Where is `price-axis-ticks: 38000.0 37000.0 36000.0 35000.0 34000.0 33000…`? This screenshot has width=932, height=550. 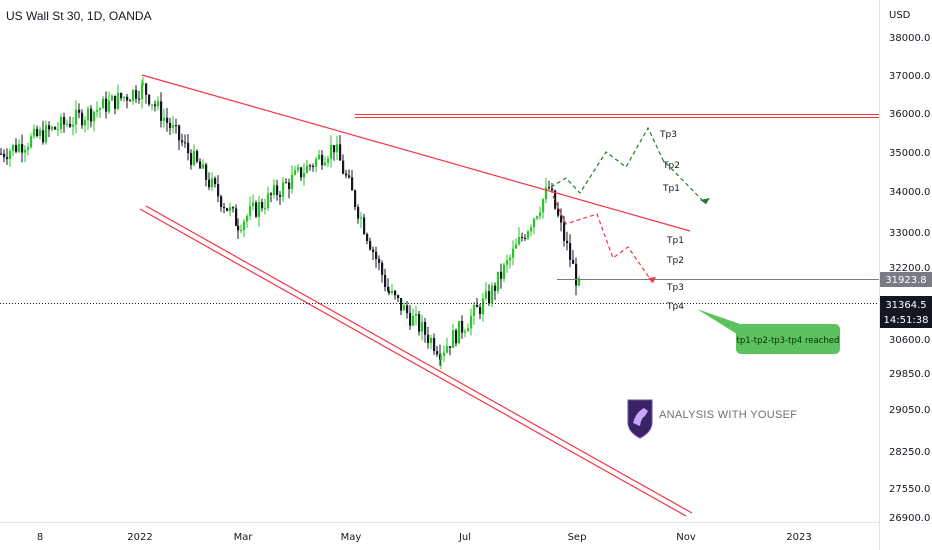 price-axis-ticks: 38000.0 37000.0 36000.0 35000.0 34000.0 33000… is located at coordinates (909, 278).